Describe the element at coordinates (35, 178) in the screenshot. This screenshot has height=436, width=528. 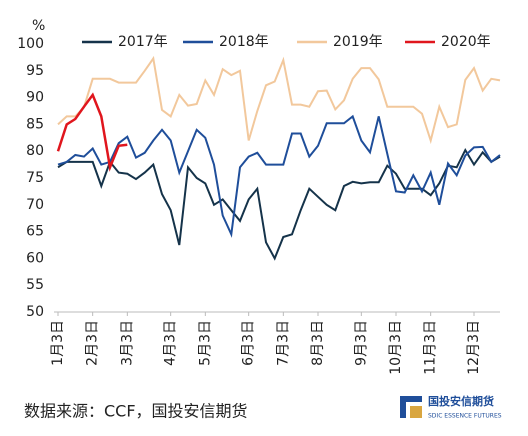
I see `y-tick-label: 75` at that location.